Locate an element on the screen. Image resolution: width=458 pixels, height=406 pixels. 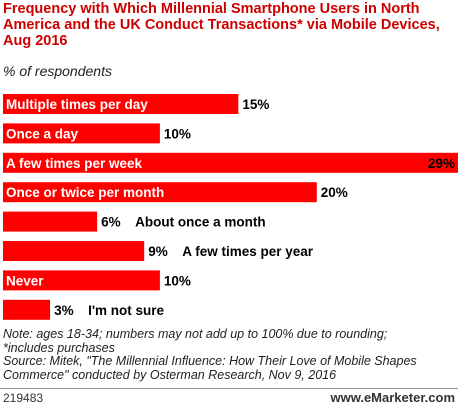
category-label: Never is located at coordinates (25, 280).